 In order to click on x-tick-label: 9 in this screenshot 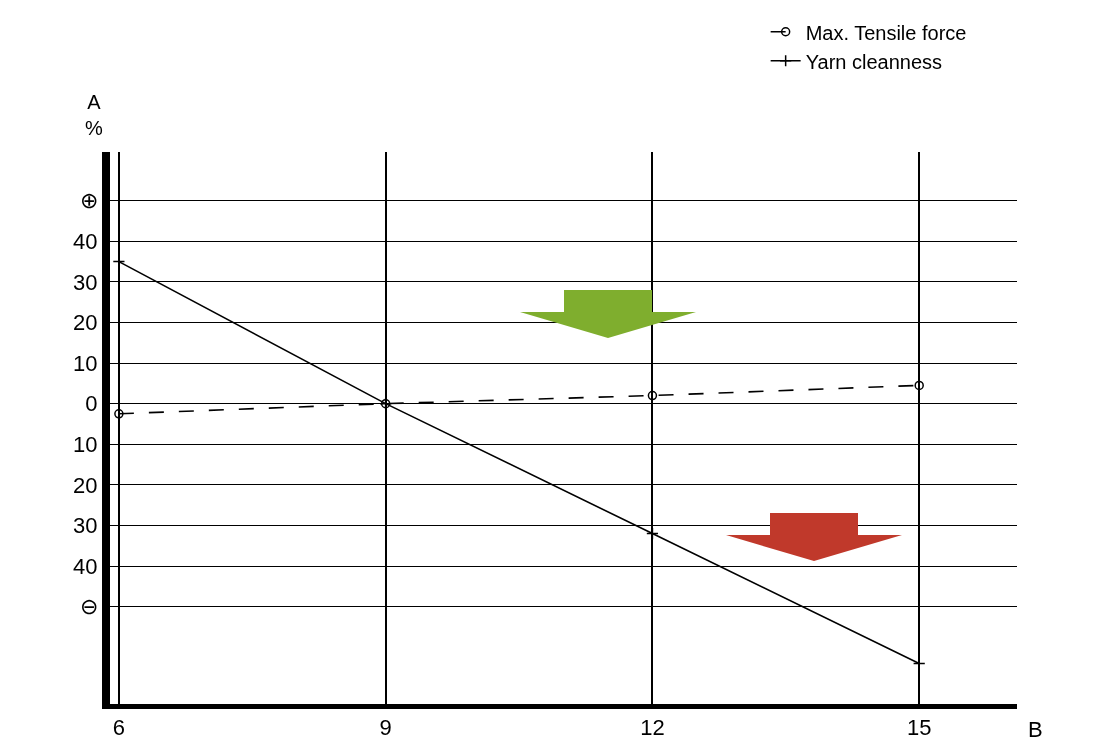, I will do `click(385, 728)`.